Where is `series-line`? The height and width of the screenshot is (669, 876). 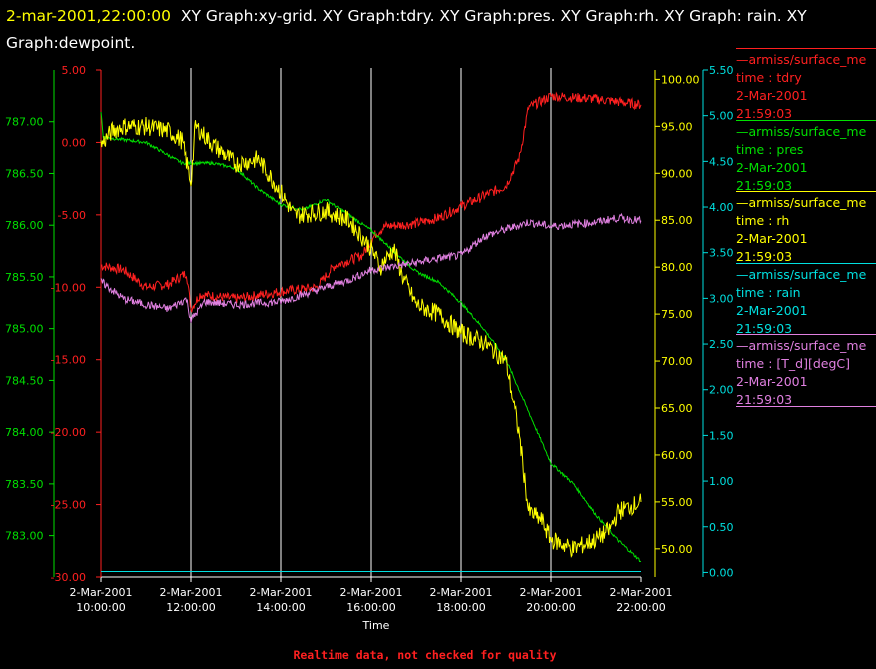
series-line is located at coordinates (371, 267).